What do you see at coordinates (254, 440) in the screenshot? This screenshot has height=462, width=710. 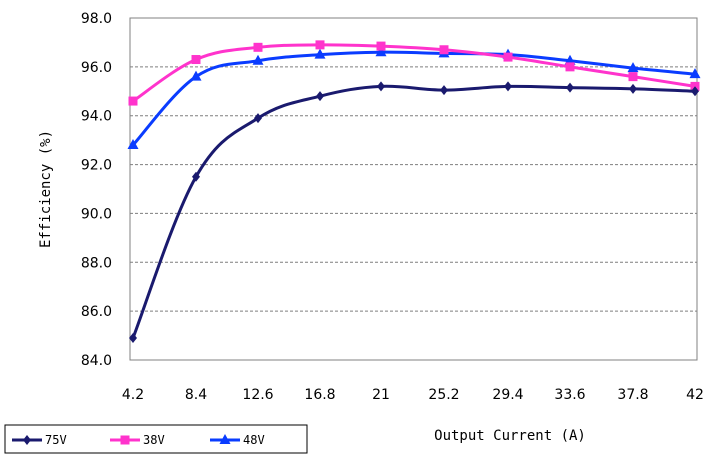 I see `legend-label-48V: 48V` at bounding box center [254, 440].